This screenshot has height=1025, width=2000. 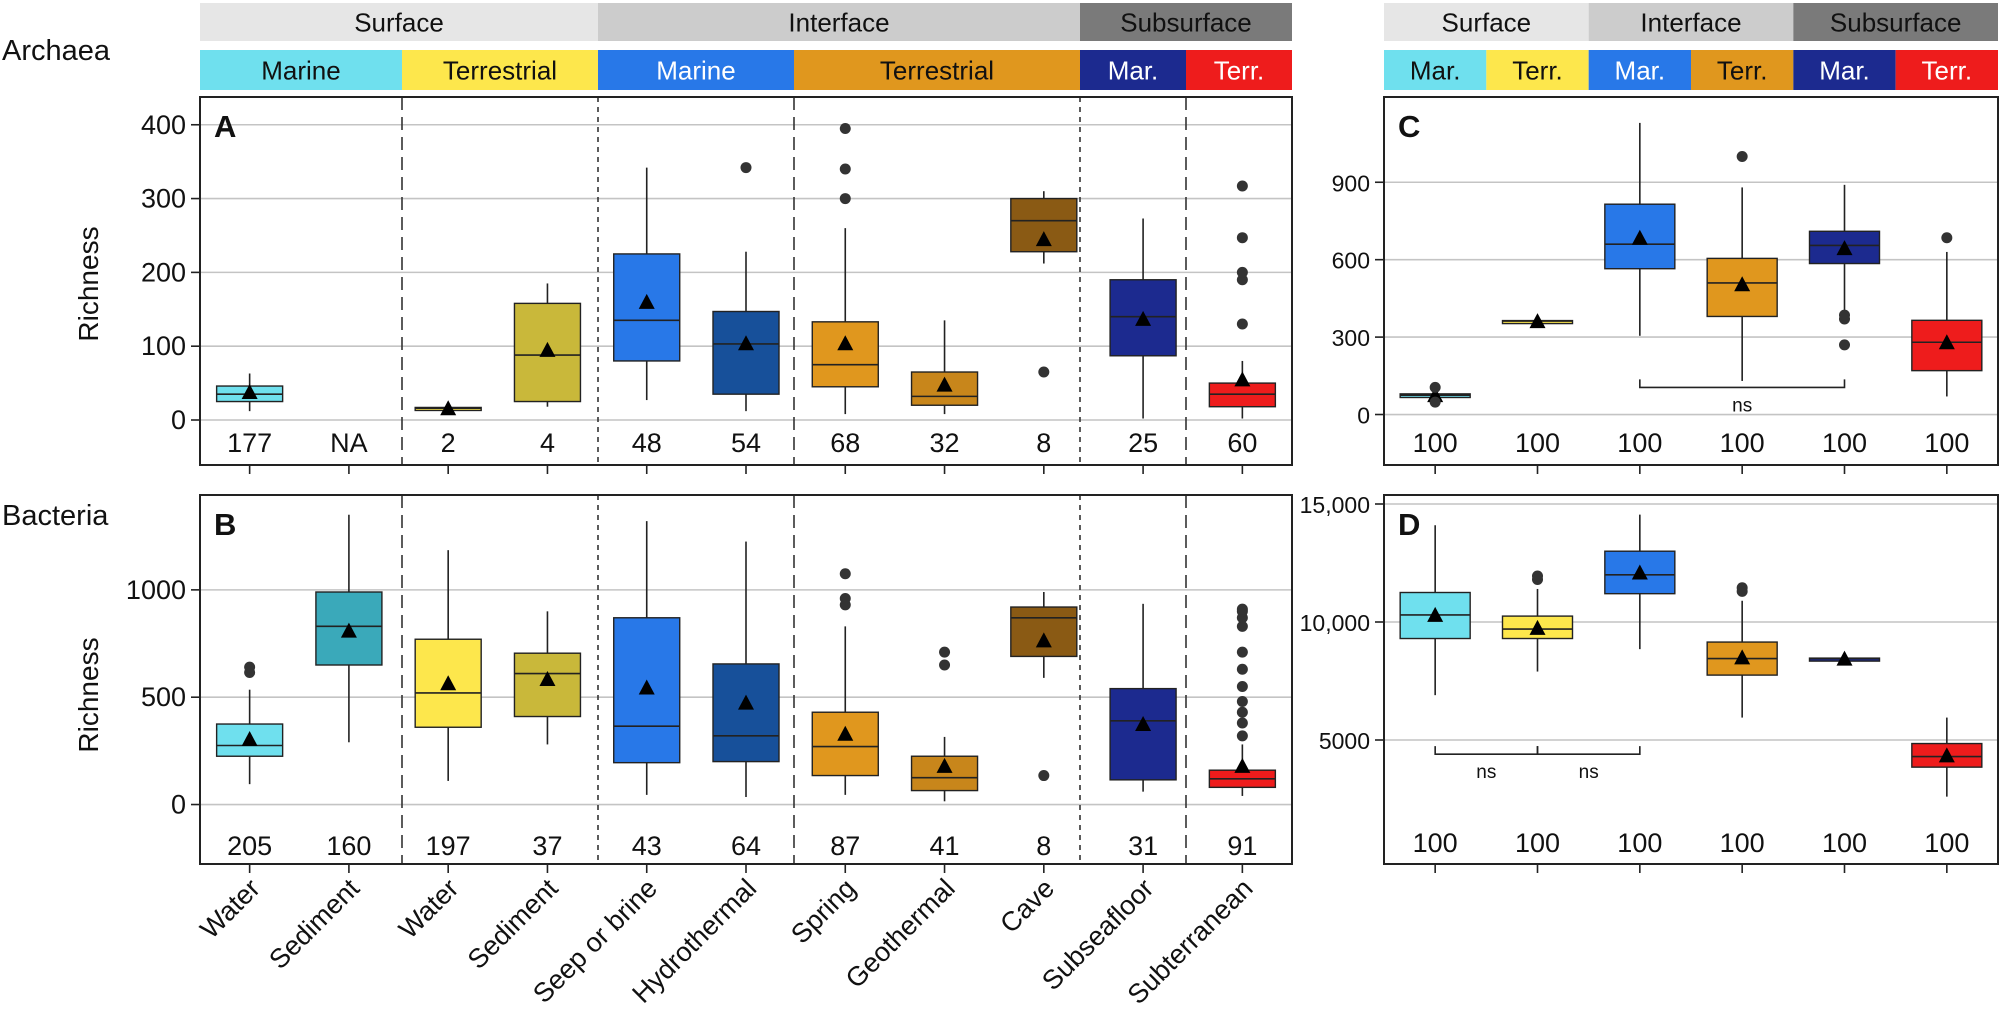 What do you see at coordinates (229, 908) in the screenshot?
I see `x-category-label: Water` at bounding box center [229, 908].